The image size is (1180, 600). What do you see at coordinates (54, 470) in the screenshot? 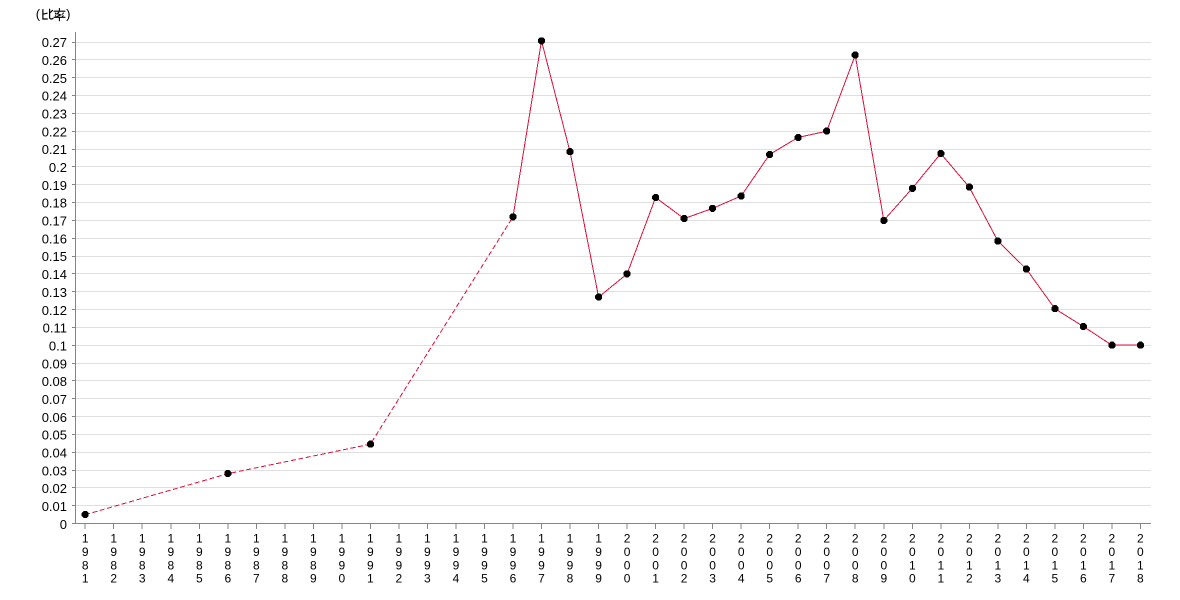
I see `svg-text: 0.03` at bounding box center [54, 470].